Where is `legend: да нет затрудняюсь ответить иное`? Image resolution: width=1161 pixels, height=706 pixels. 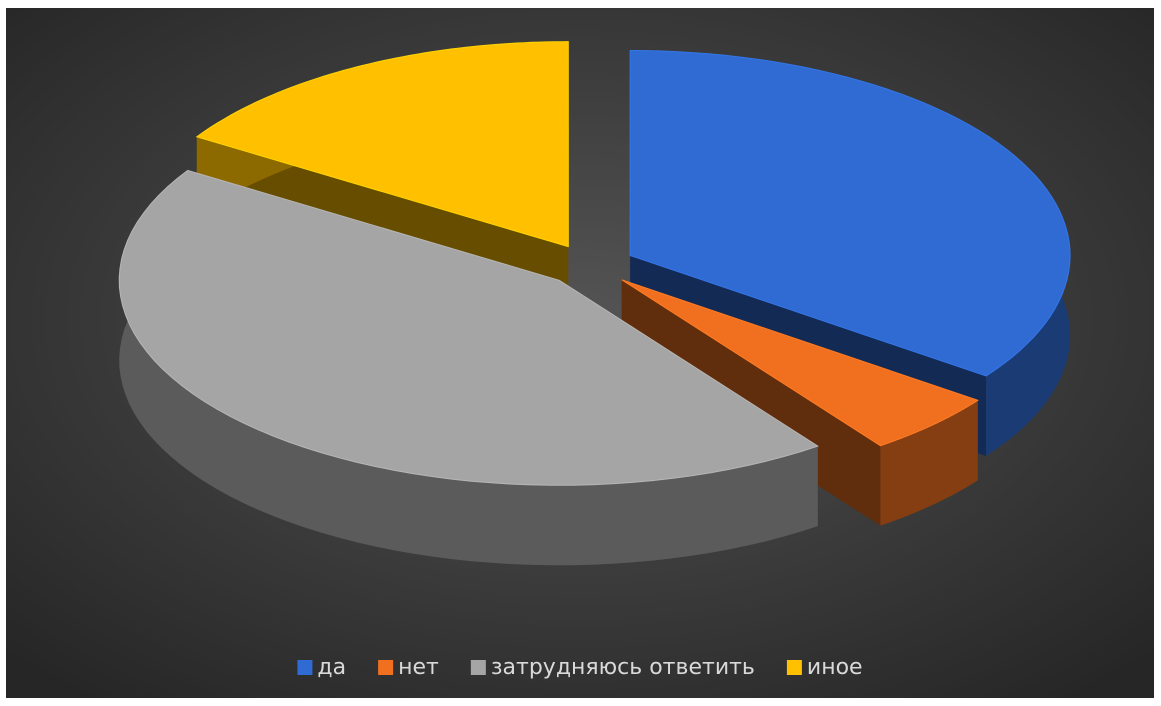
legend: да нет затрудняюсь ответить иное is located at coordinates (580, 667).